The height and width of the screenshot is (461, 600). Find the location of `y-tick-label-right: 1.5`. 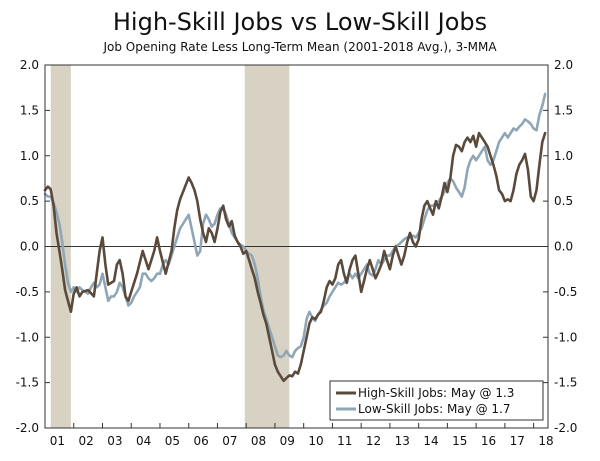

y-tick-label-right: 1.5 is located at coordinates (563, 110).